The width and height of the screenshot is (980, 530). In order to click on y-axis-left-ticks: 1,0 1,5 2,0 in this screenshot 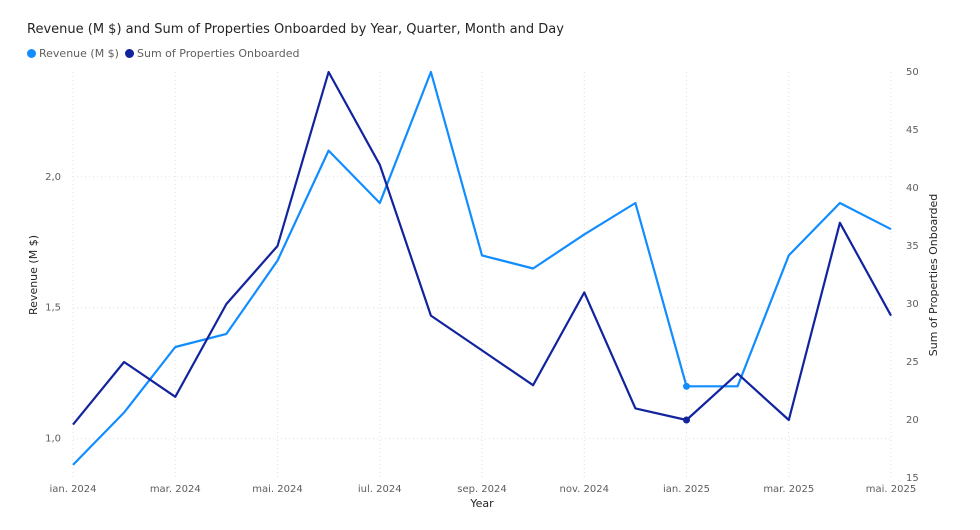, I will do `click(53, 308)`.